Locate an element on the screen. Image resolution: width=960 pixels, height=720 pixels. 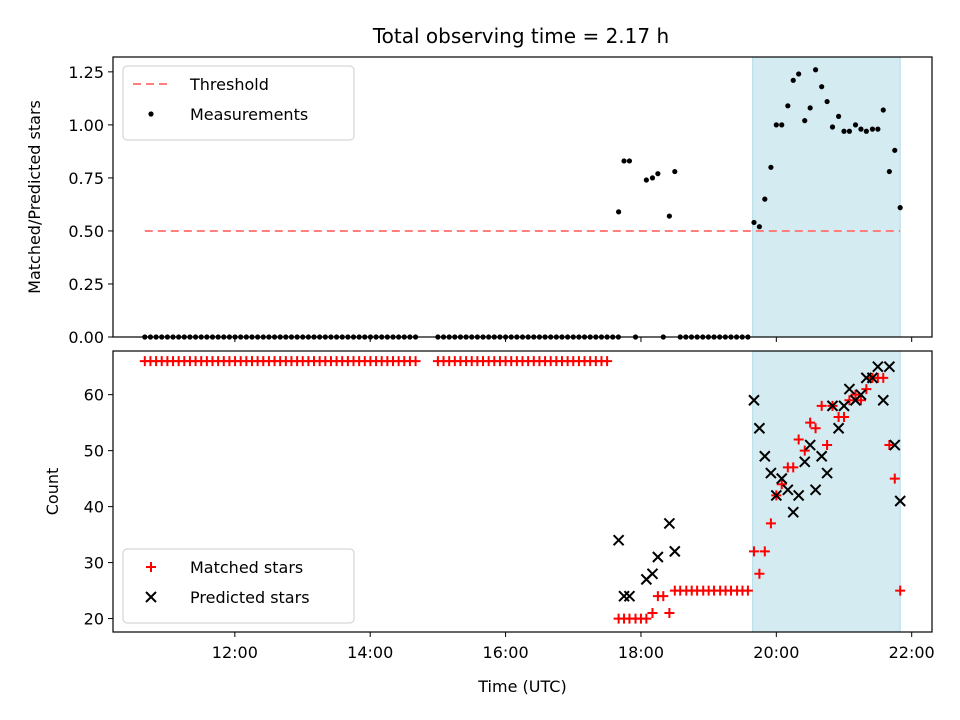
x-tick-label: 12:00 is located at coordinates (235, 652).